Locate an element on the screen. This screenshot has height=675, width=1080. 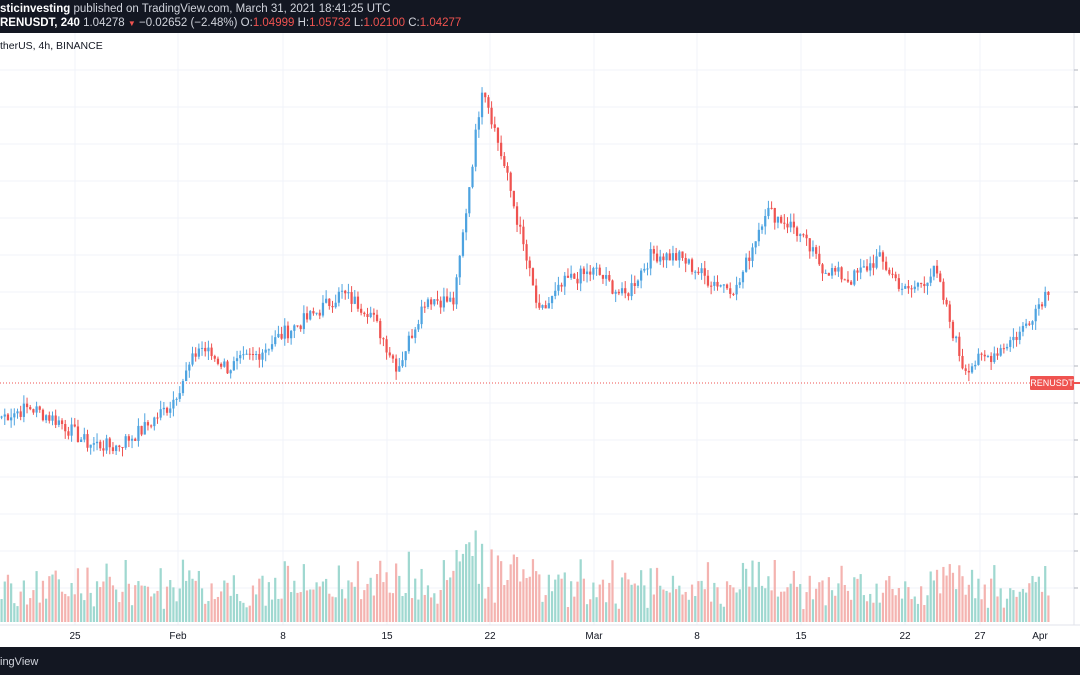
volume-bars is located at coordinates (525, 576).